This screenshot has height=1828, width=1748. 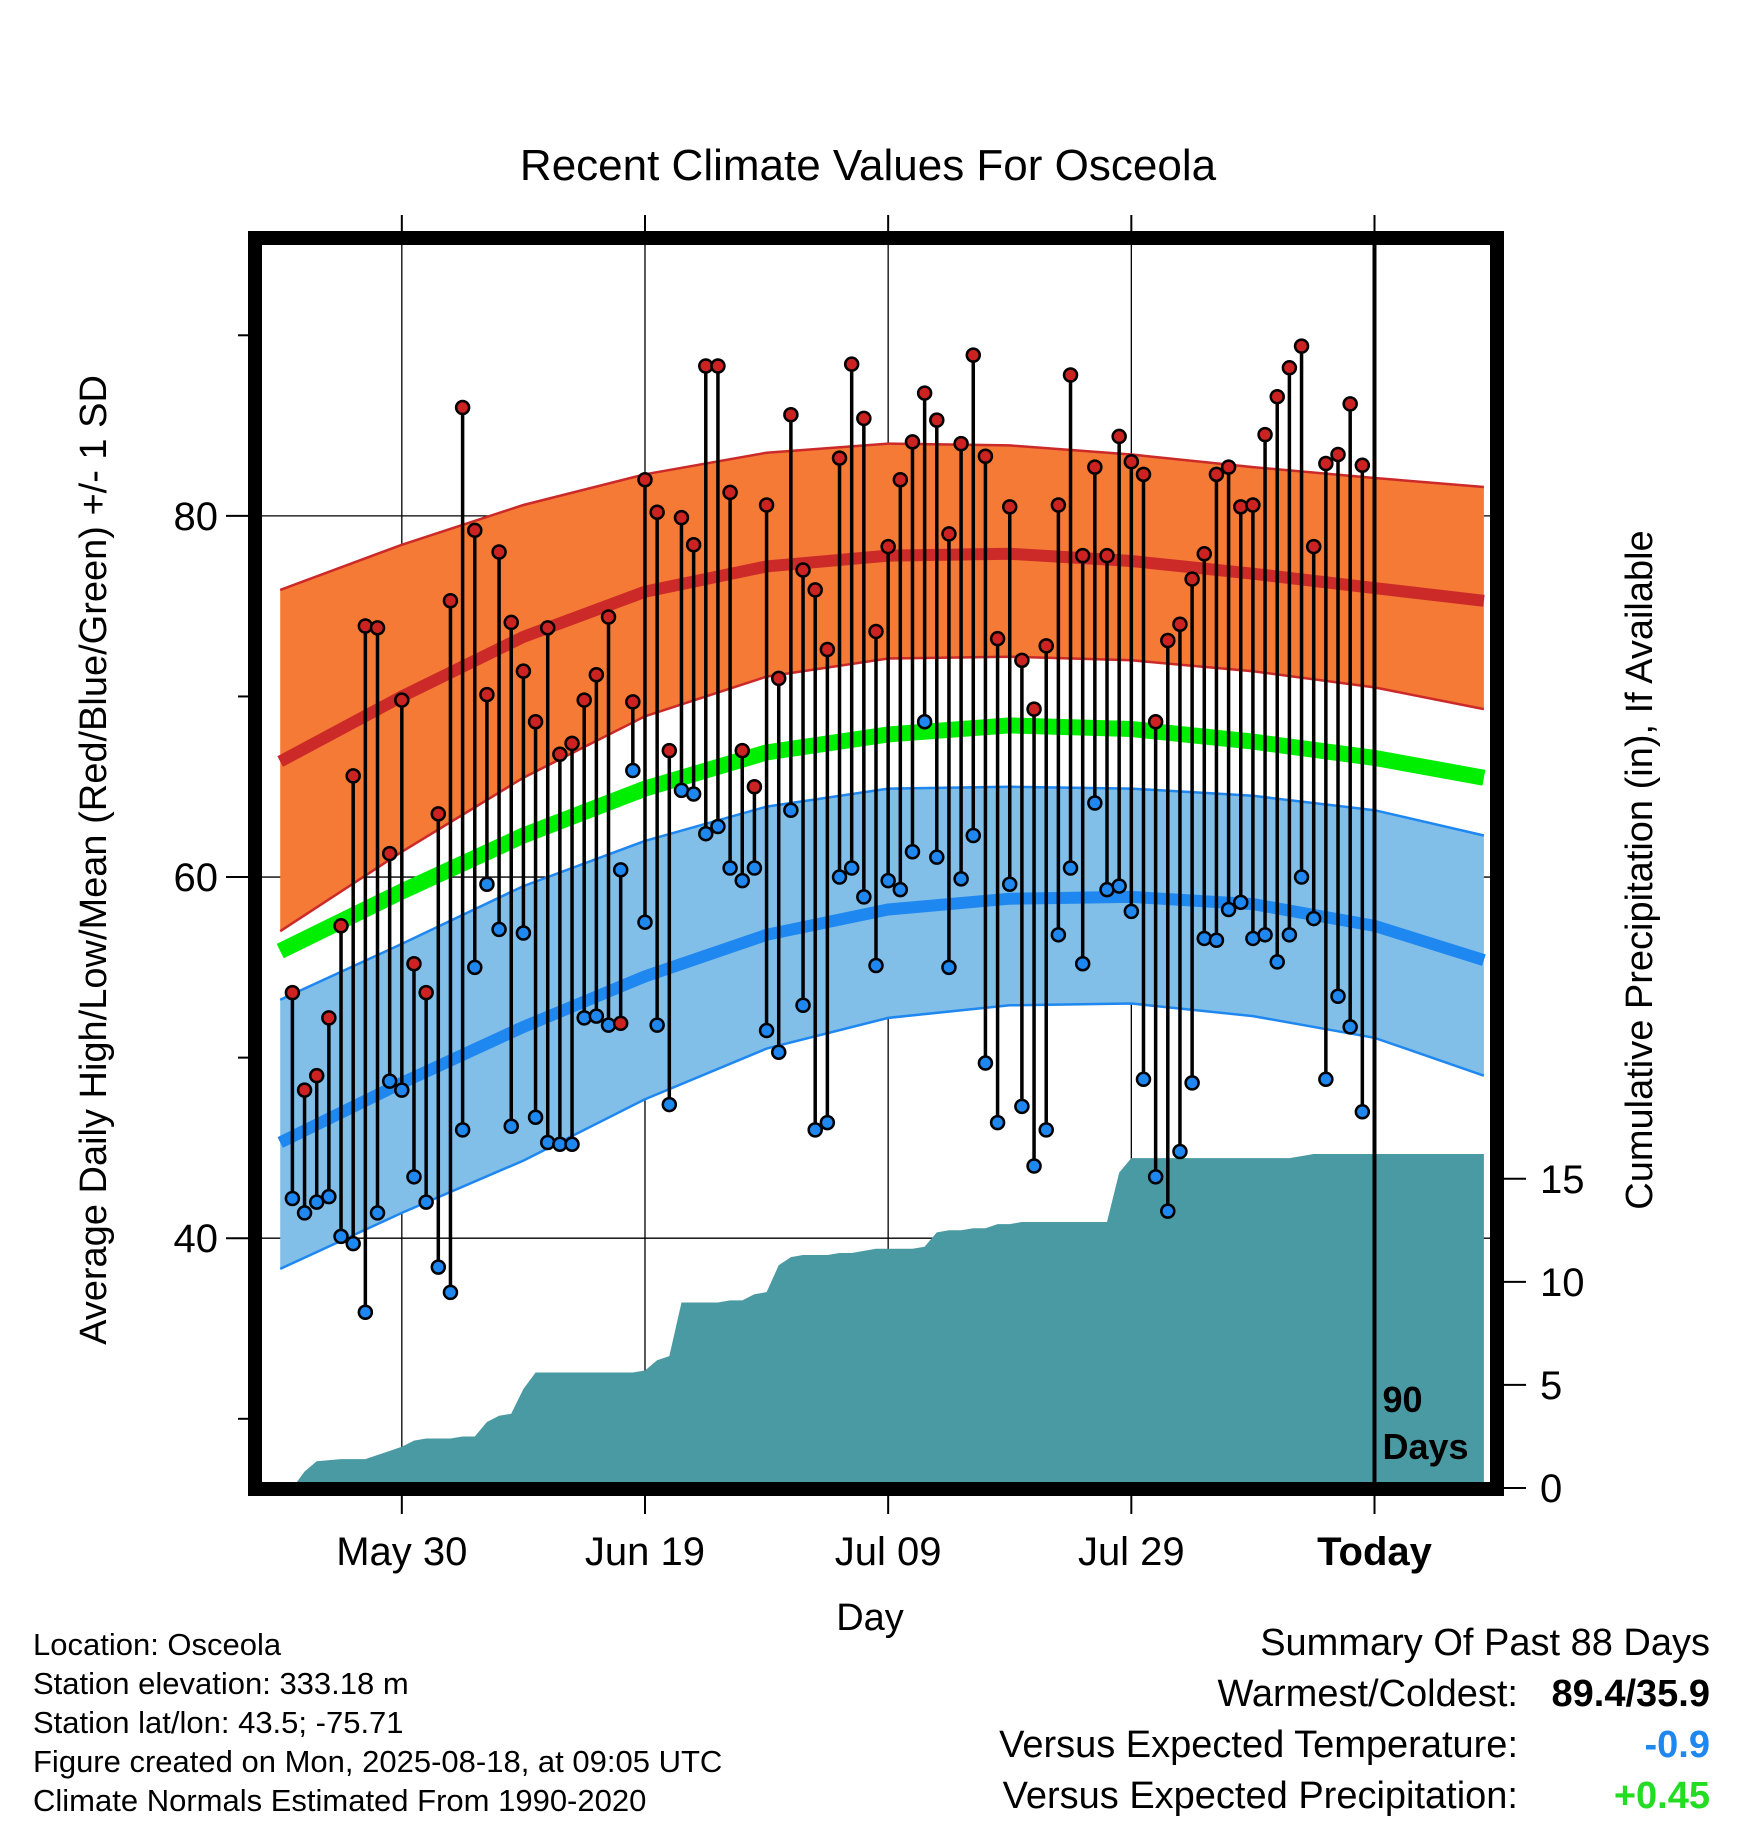 I want to click on y-tick-label: 80, so click(x=196, y=517).